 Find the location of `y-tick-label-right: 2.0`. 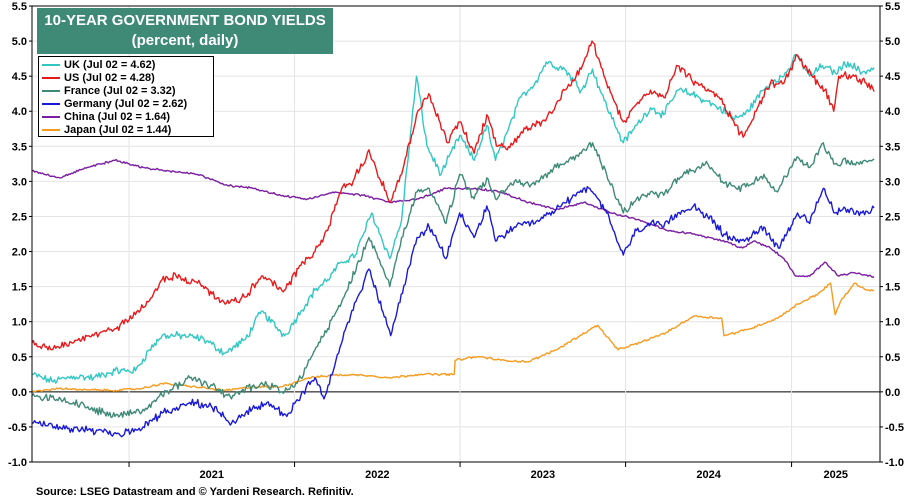

y-tick-label-right: 2.0 is located at coordinates (892, 253).